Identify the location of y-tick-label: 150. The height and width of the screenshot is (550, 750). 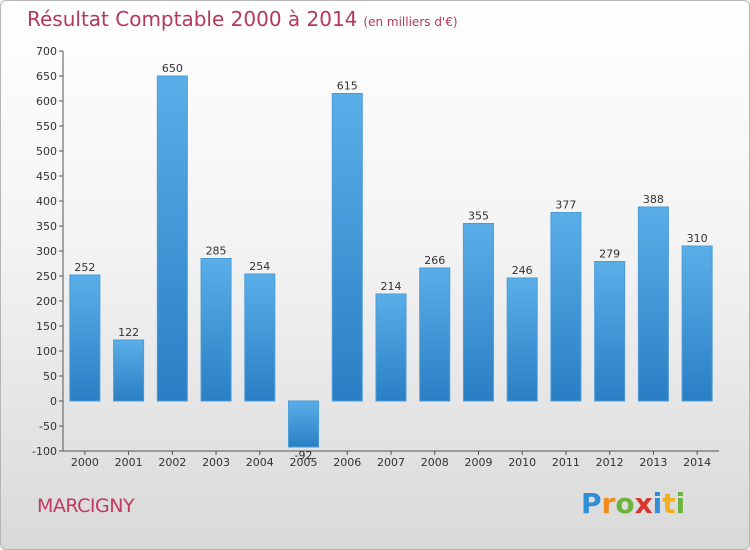
(46, 326).